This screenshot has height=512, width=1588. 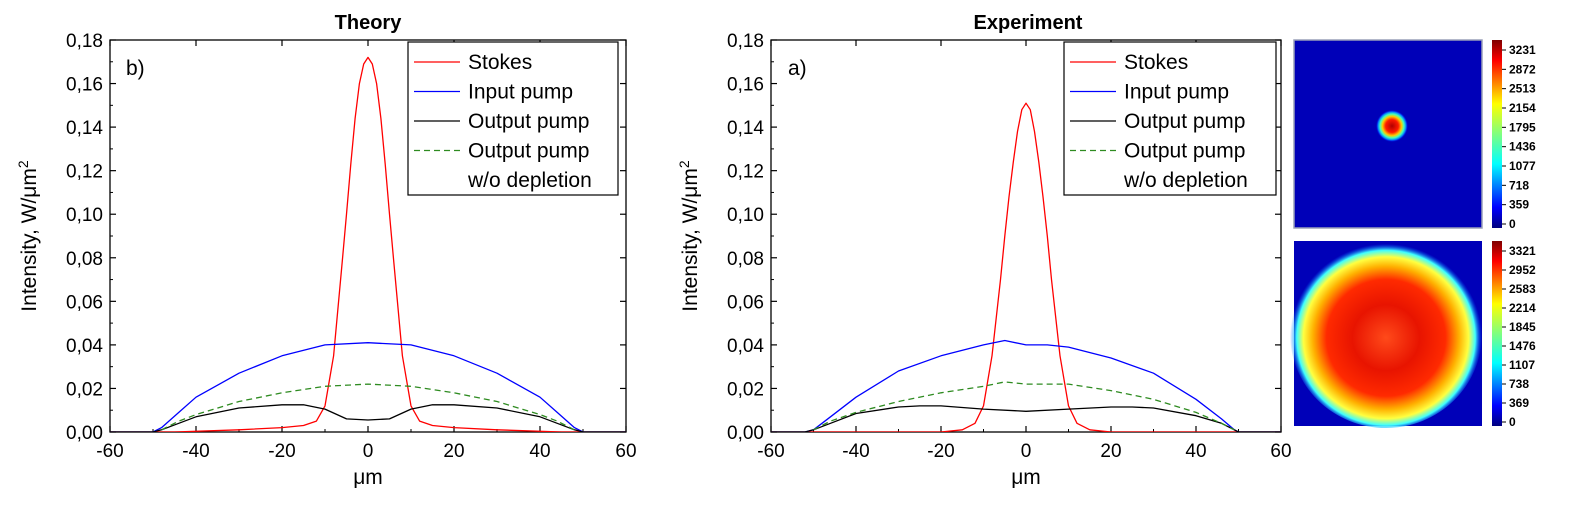 What do you see at coordinates (1522, 251) in the screenshot?
I see `colorbar-tick-label: 3321` at bounding box center [1522, 251].